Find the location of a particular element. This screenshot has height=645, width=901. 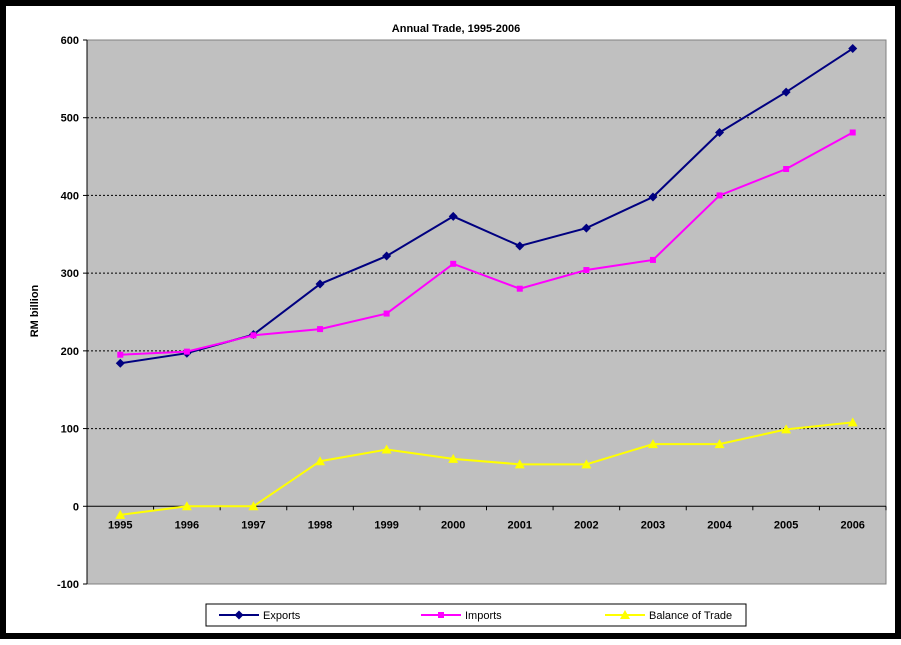

series-balance-of-trade is located at coordinates (486, 468).